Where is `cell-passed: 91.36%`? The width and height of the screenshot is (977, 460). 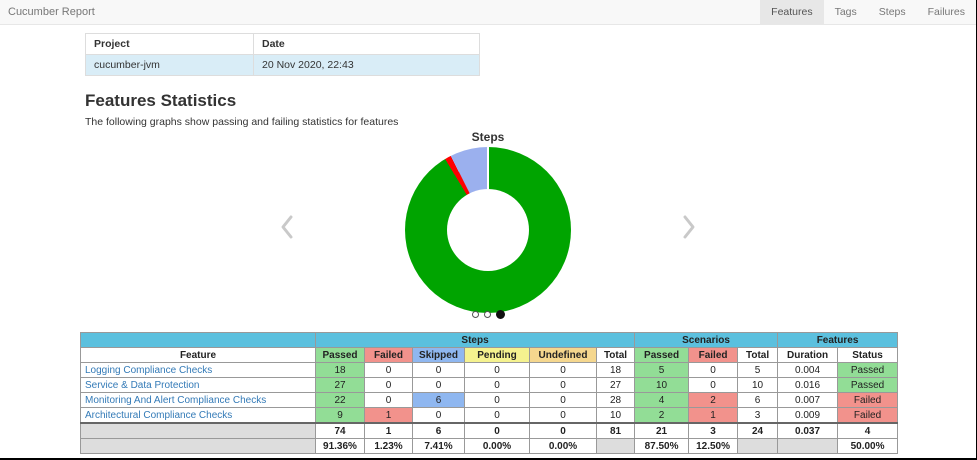
cell-passed: 91.36% is located at coordinates (340, 446).